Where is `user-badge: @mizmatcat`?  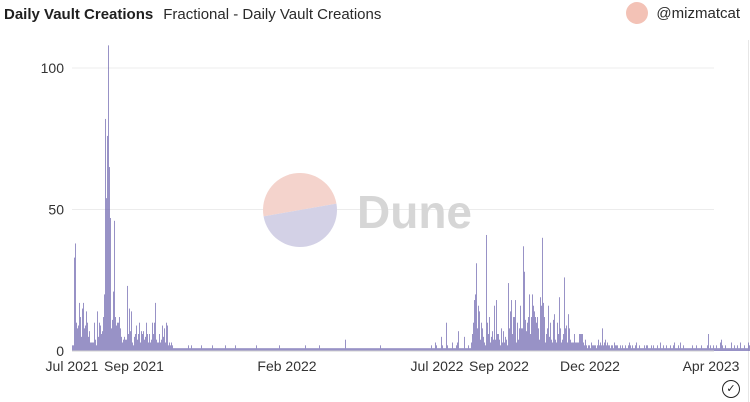 user-badge: @mizmatcat is located at coordinates (683, 13).